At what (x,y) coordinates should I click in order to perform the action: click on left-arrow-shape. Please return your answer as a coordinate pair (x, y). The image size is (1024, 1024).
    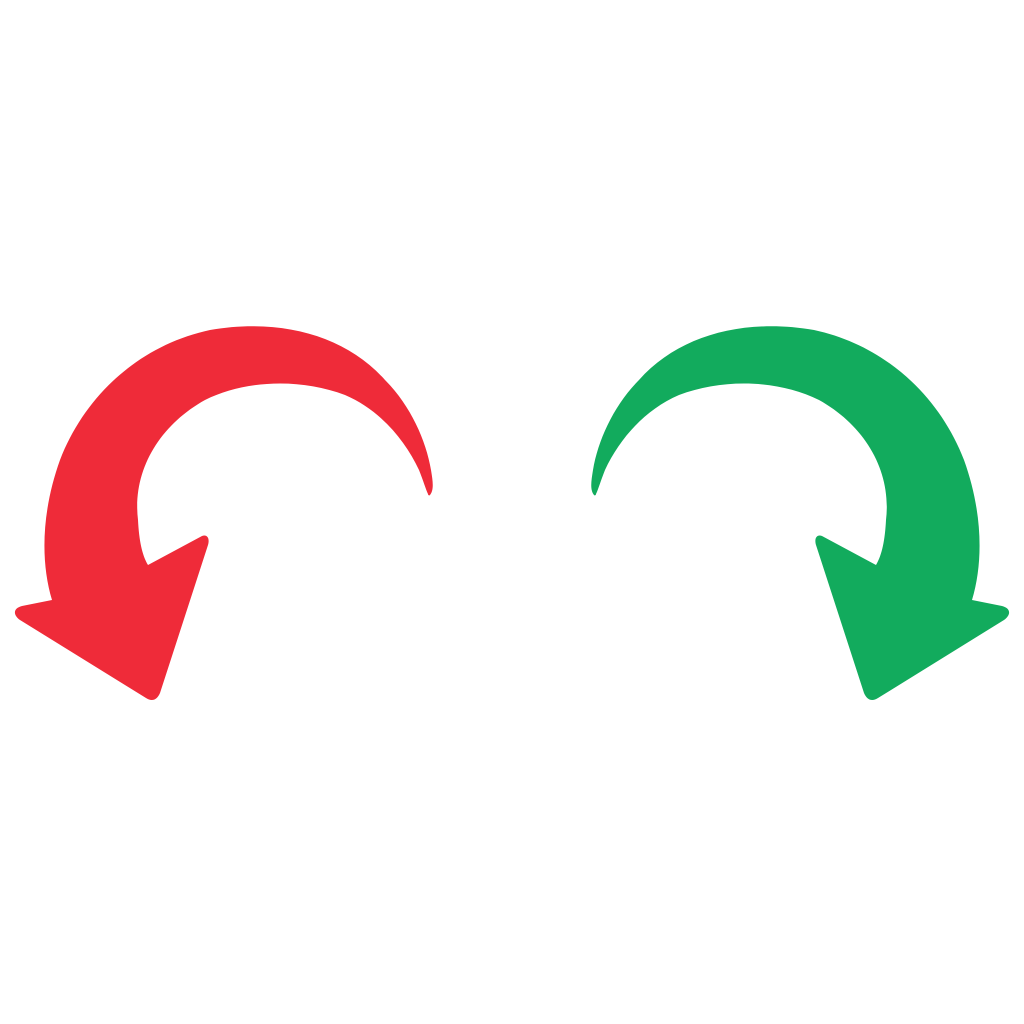
    Looking at the image, I should click on (223, 513).